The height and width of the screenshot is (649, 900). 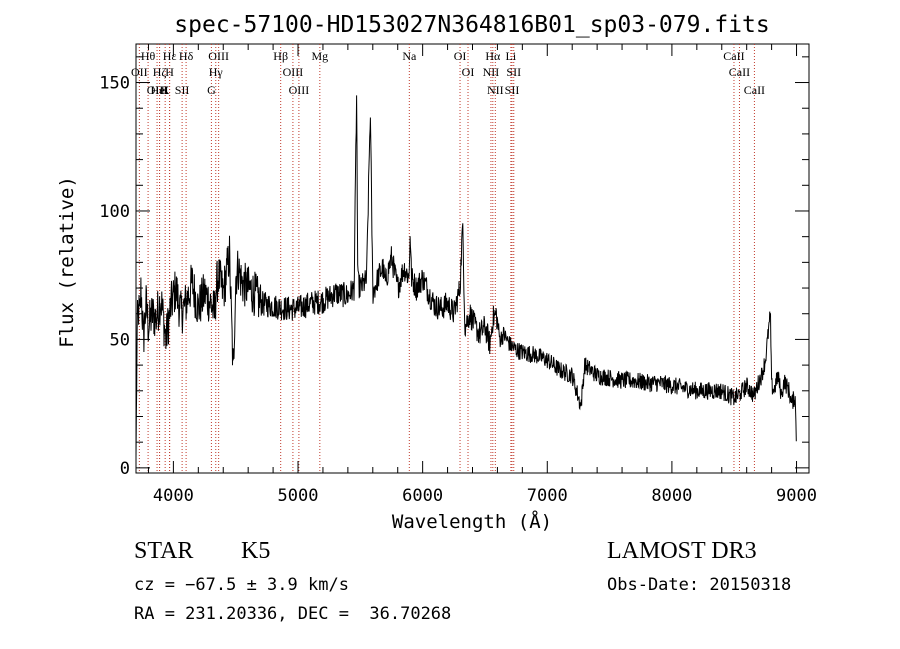 What do you see at coordinates (682, 551) in the screenshot?
I see `survey-name: LAMOST DR3` at bounding box center [682, 551].